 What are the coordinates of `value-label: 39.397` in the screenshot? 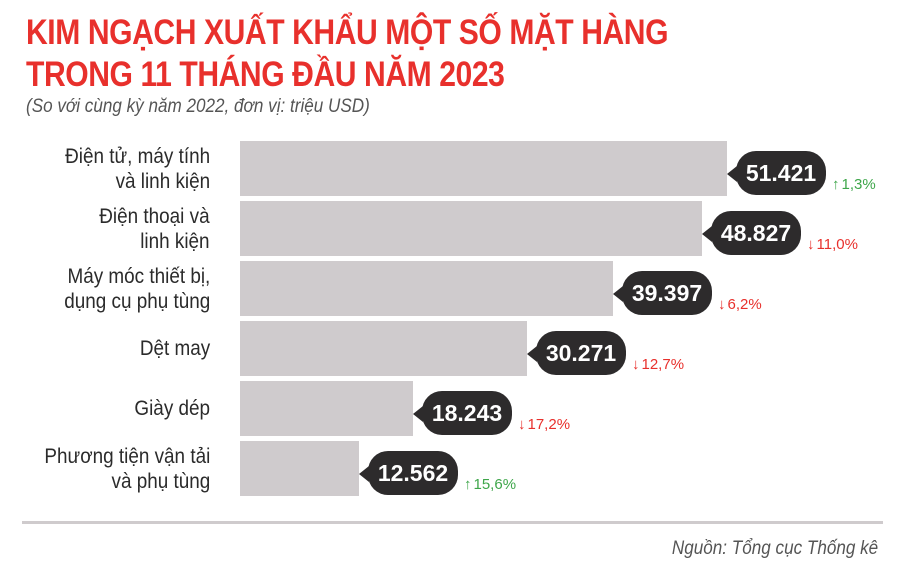 It's located at (667, 292).